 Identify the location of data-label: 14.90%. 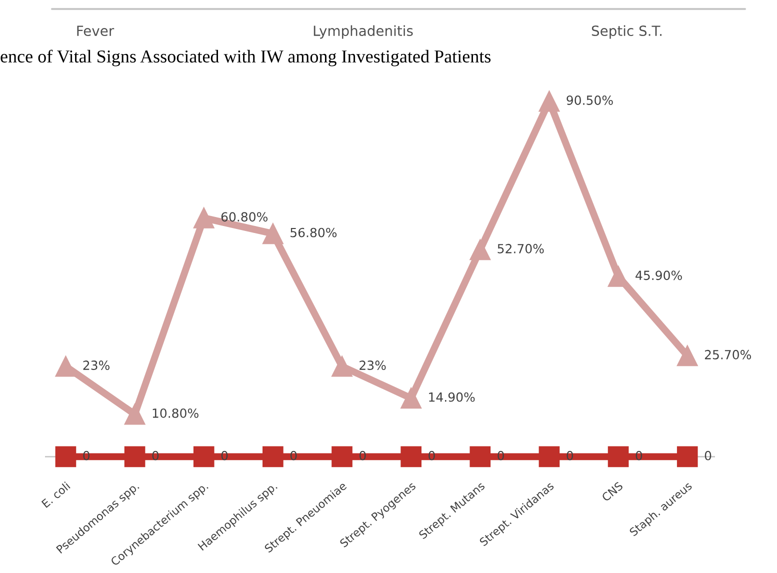
(452, 397).